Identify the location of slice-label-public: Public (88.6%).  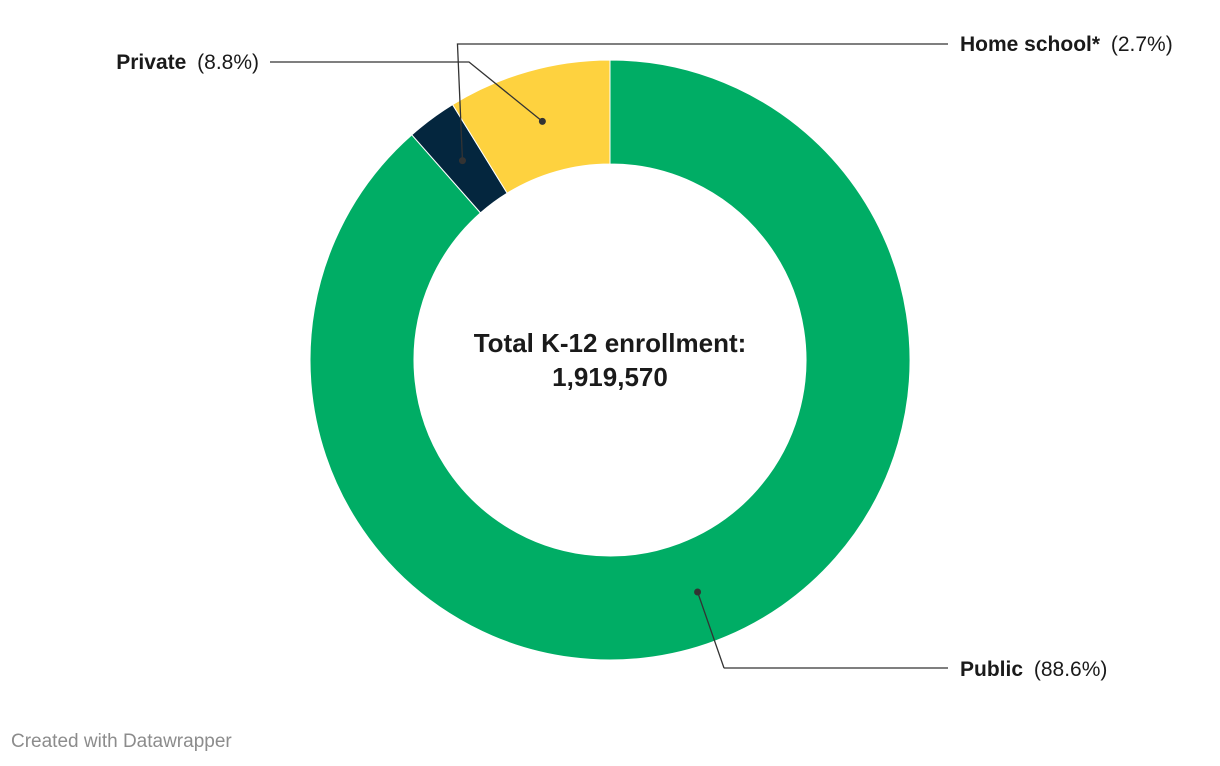
(1033, 669).